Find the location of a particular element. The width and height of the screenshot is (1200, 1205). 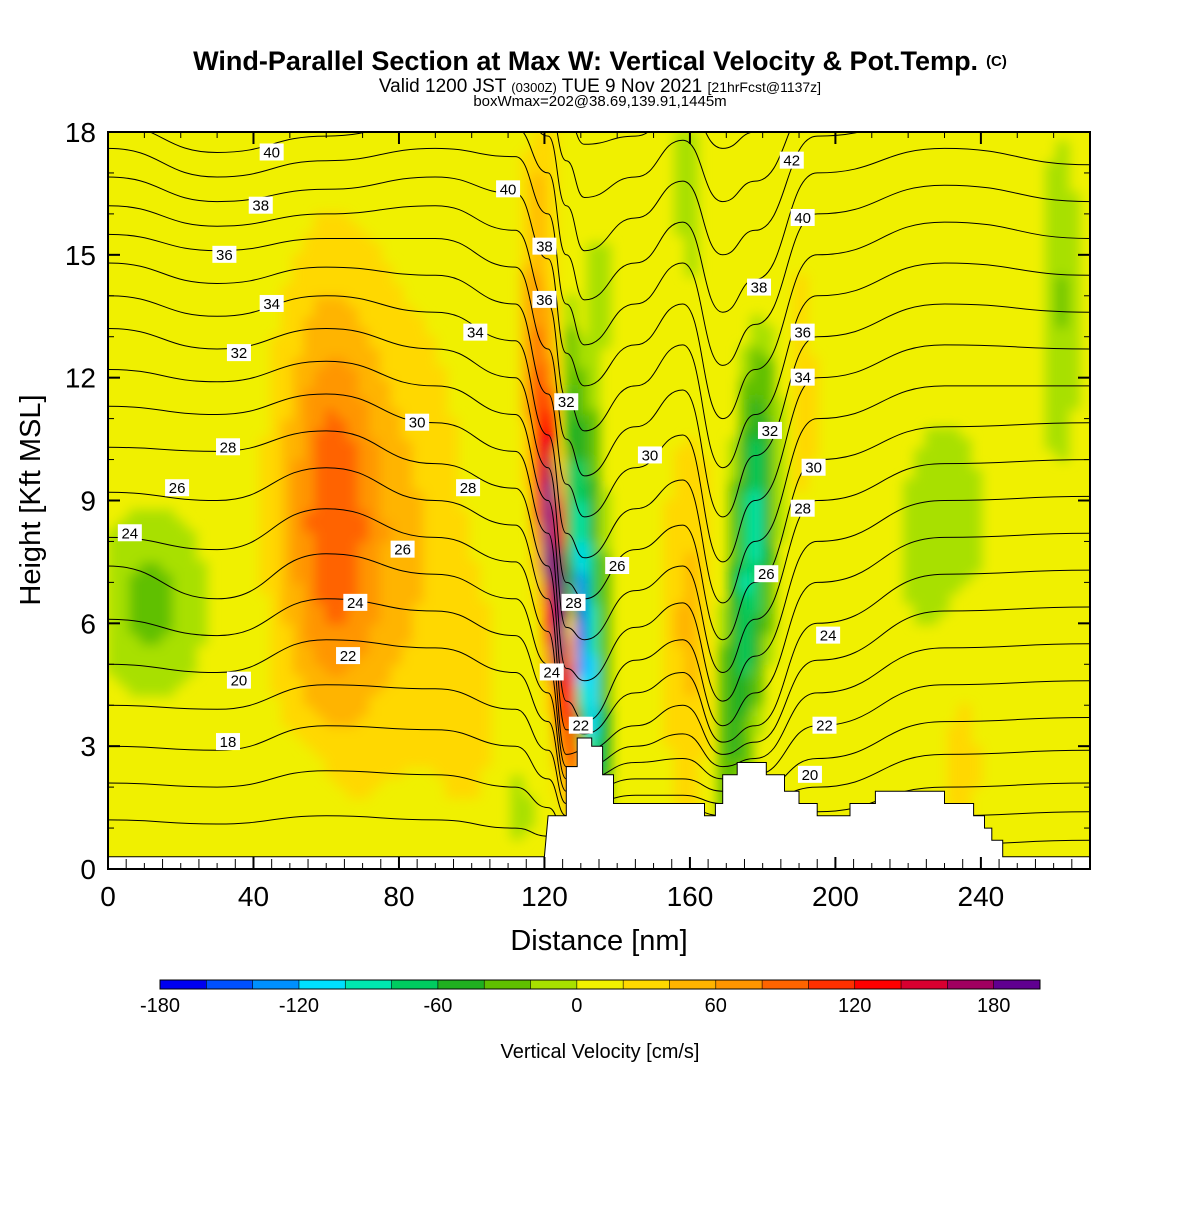

contour-label: 36 is located at coordinates (224, 254).